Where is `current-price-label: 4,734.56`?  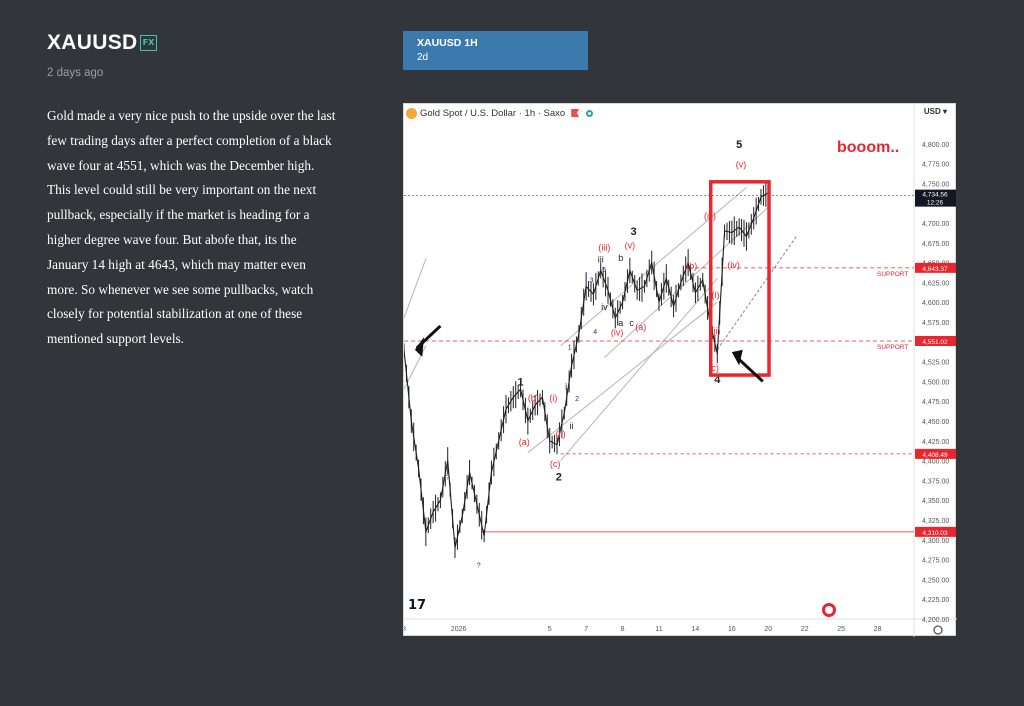 current-price-label: 4,734.56 is located at coordinates (935, 195).